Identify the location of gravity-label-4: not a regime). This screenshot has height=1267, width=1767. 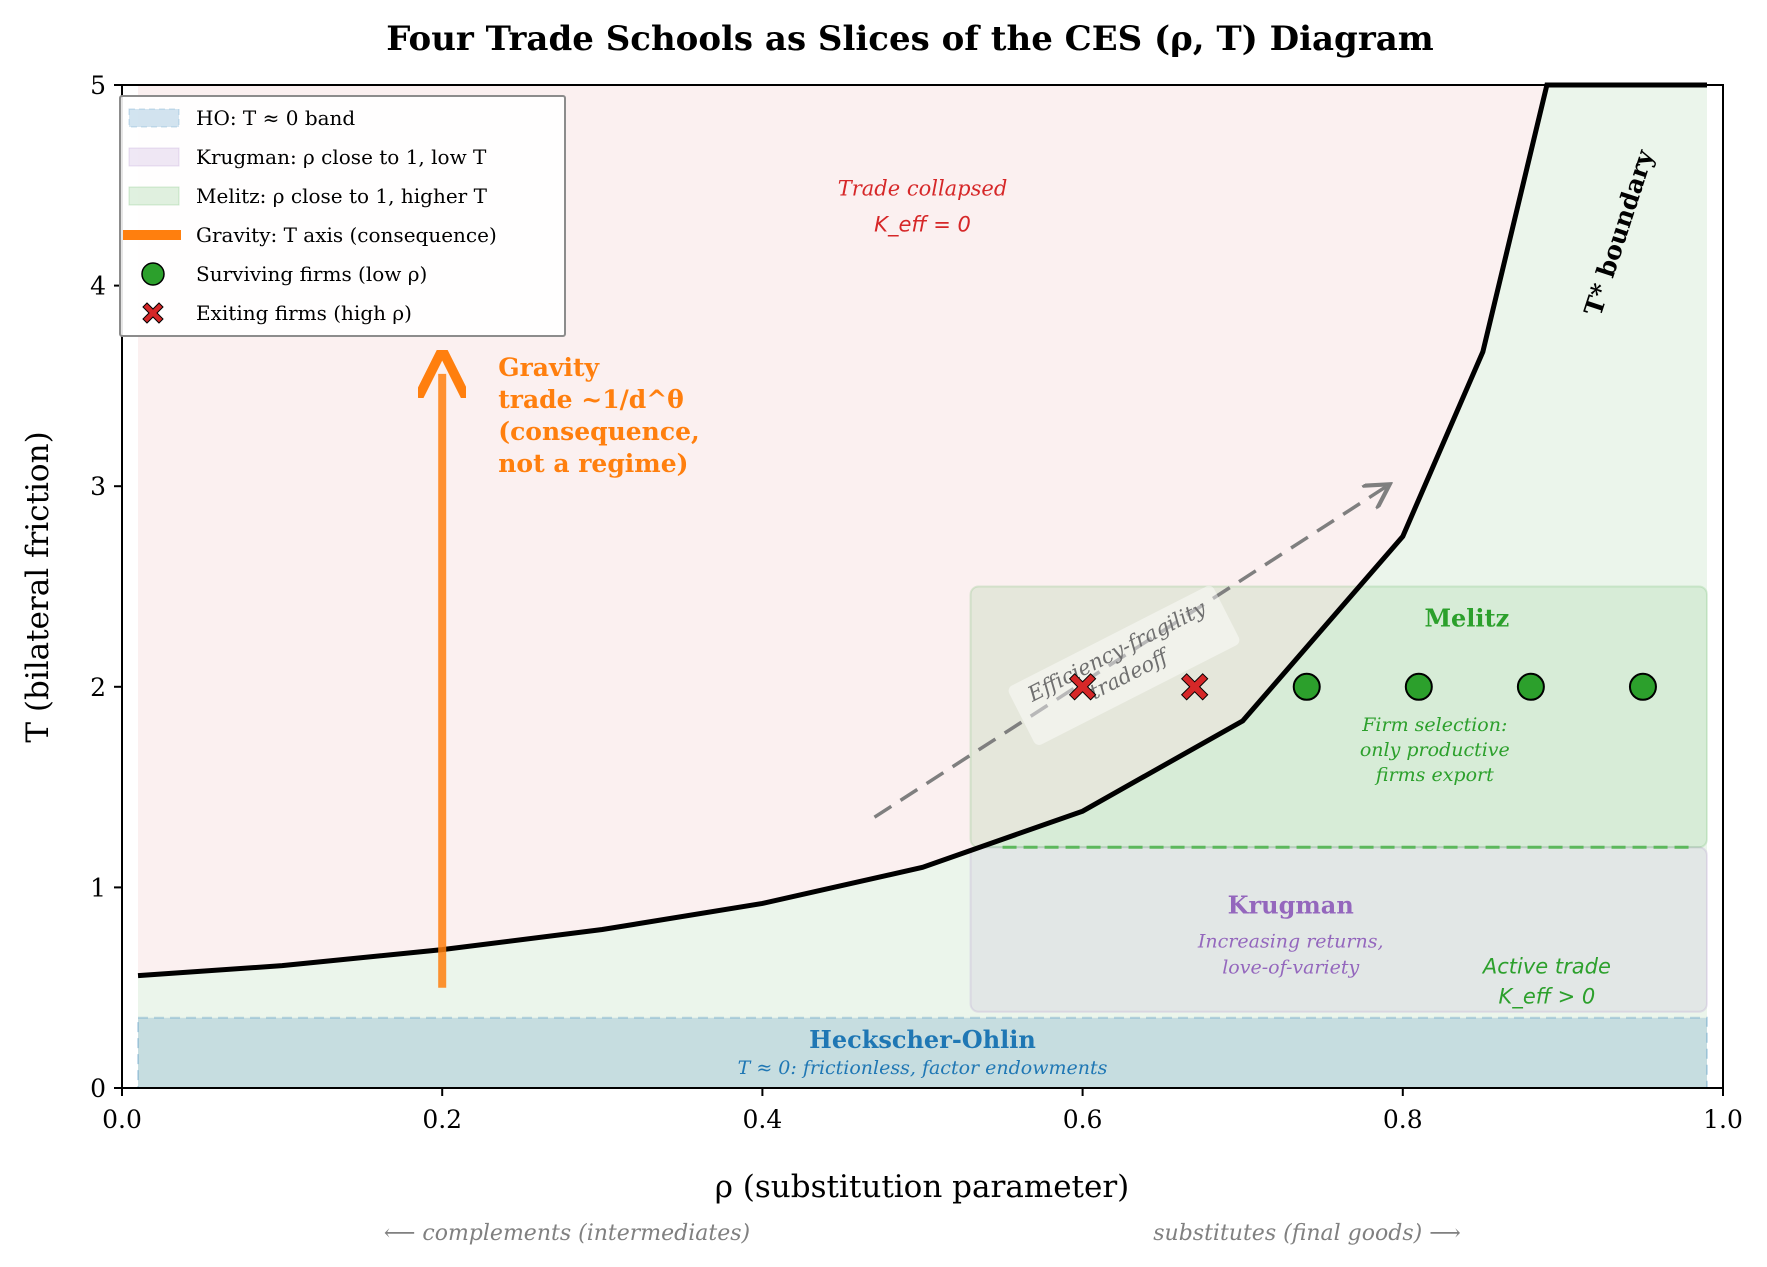
(593, 463).